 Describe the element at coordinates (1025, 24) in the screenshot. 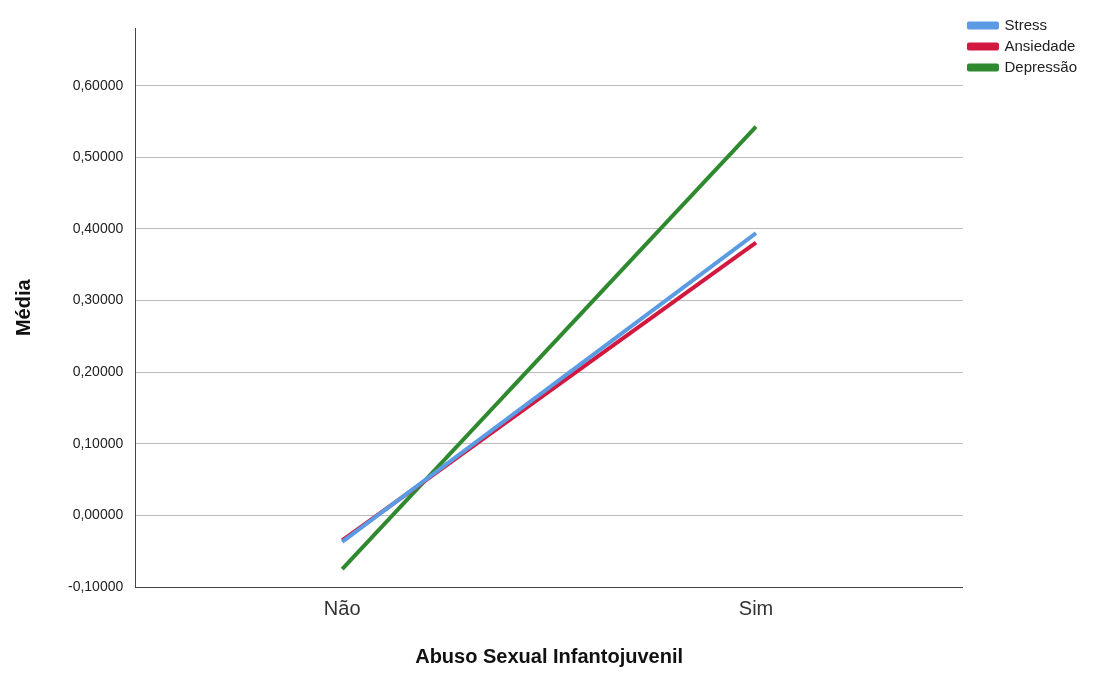

I see `legend-label: Stress` at that location.